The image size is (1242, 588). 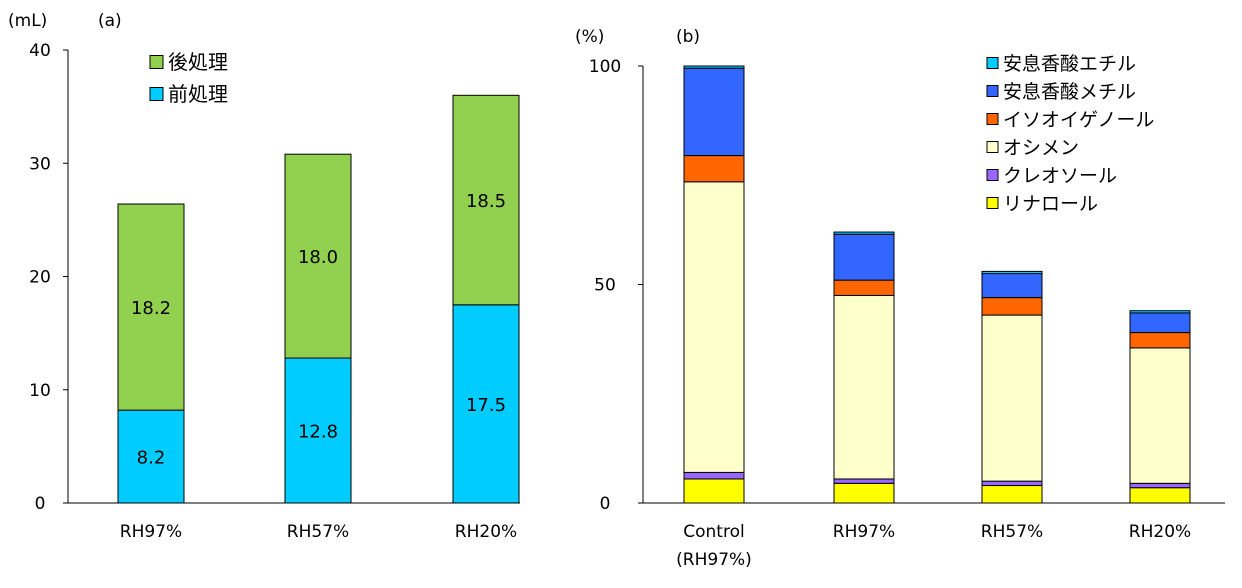 I want to click on data-label: 18.5, so click(x=486, y=201).